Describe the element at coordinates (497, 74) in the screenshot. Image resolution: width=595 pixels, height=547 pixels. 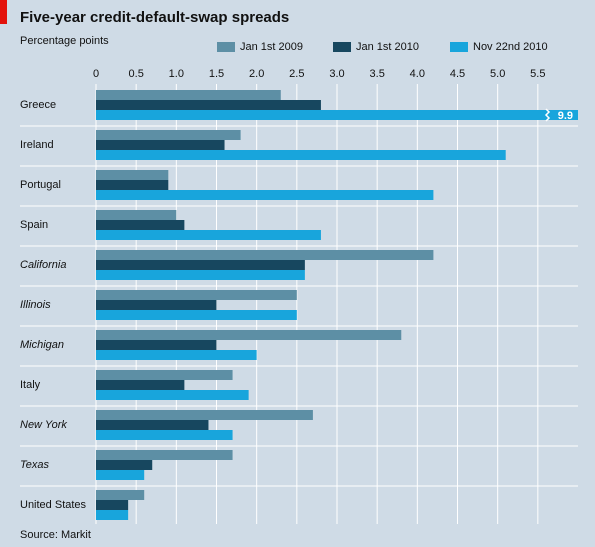
I see `x-tick-label: 5.0` at that location.